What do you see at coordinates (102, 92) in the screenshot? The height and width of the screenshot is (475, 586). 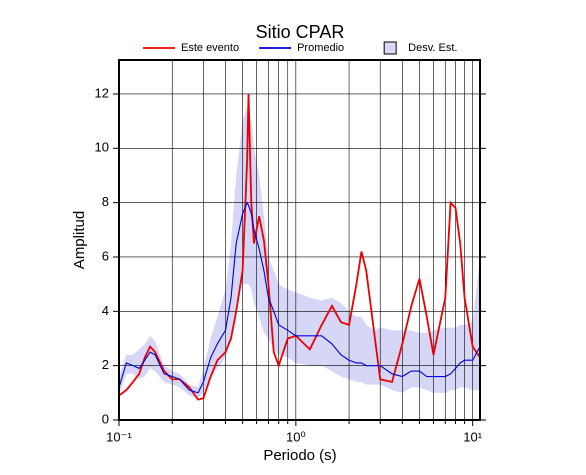 I see `y-tick-label: 12` at bounding box center [102, 92].